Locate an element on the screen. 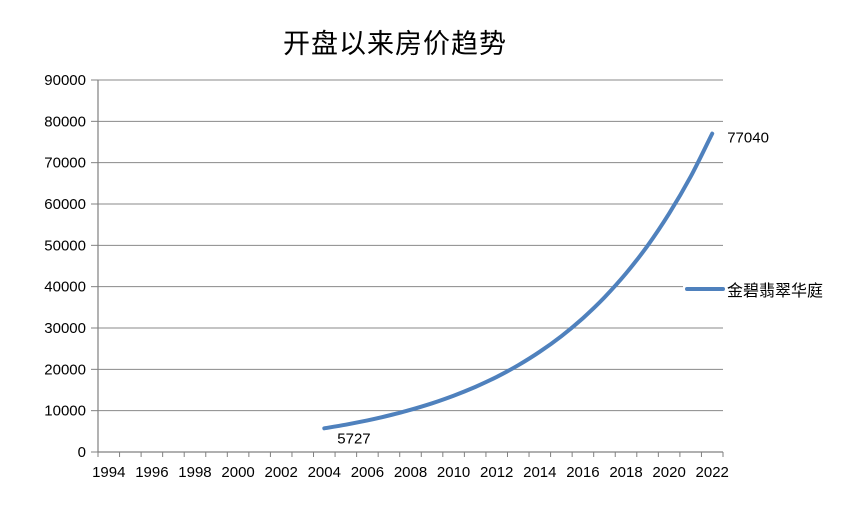  x-axis-label: 2012 is located at coordinates (496, 472).